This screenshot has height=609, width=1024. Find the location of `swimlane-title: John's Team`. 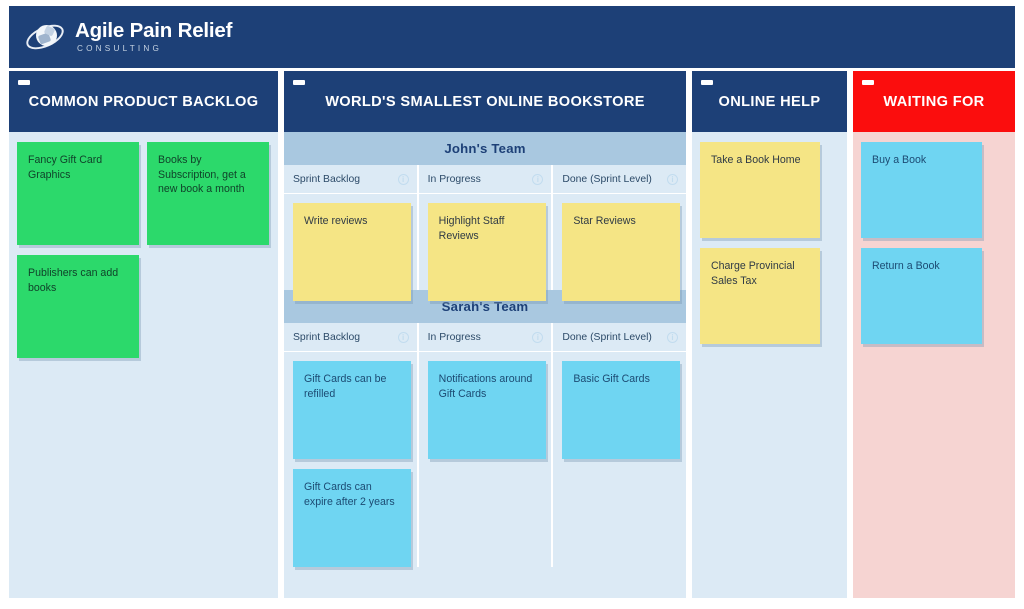

swimlane-title: John's Team is located at coordinates (485, 148).